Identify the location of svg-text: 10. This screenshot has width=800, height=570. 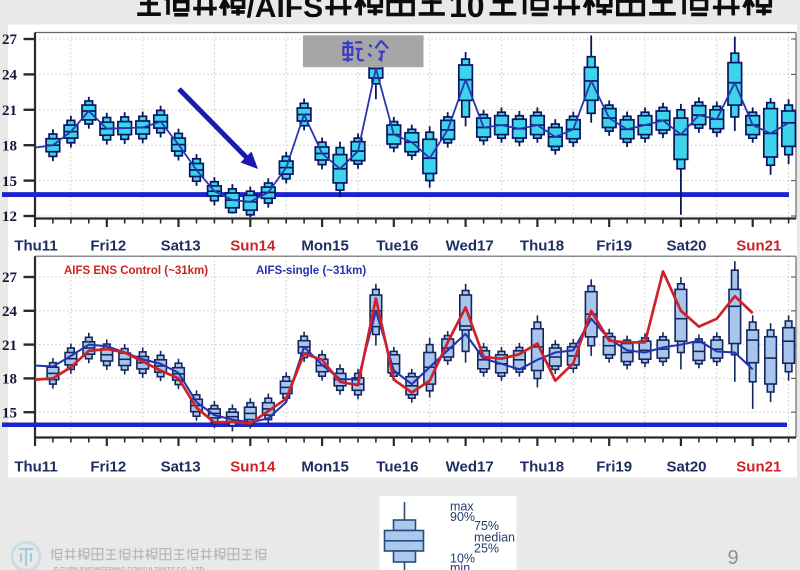
(467, 12).